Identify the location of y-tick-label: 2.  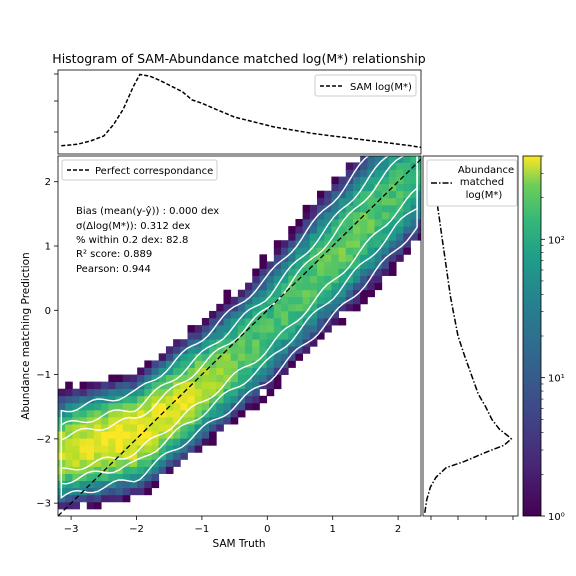
(48, 182).